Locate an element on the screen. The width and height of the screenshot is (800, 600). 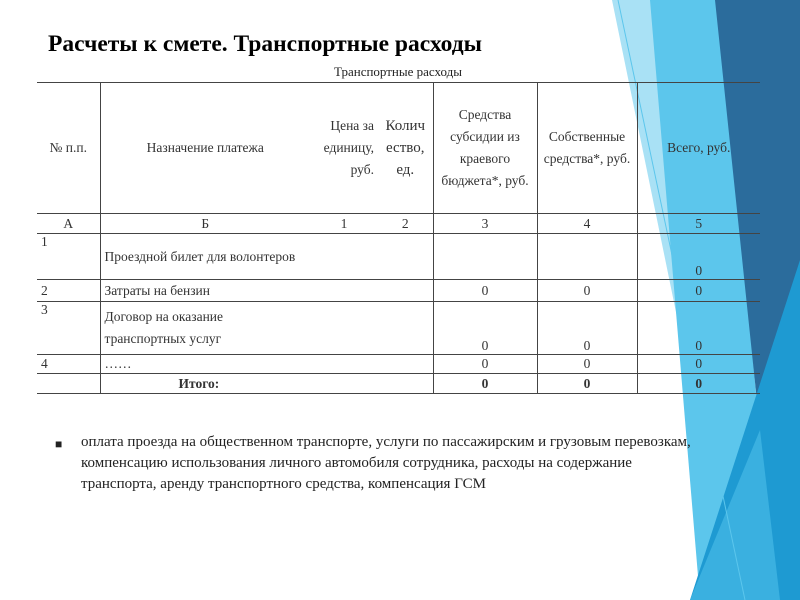
header-qty: Количество, ед. is located at coordinates (405, 148).